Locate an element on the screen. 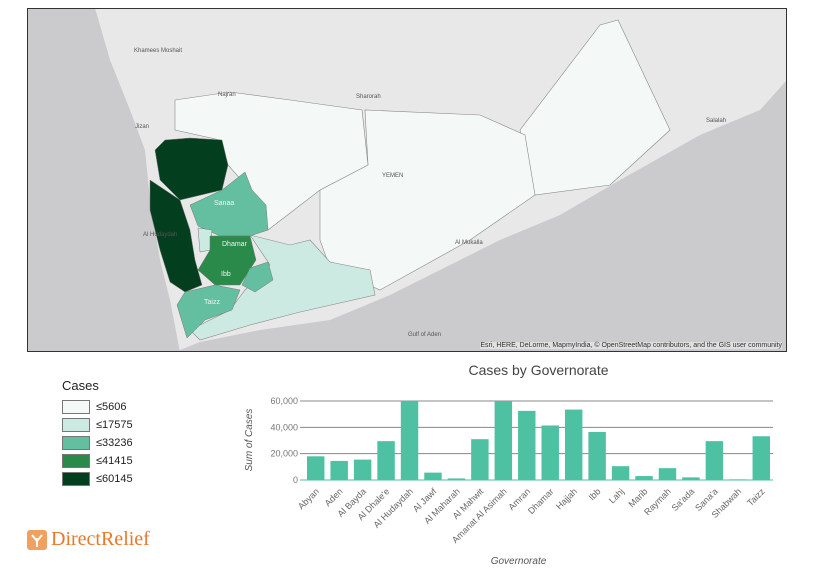  label-hudaydah: Al Hudaydah is located at coordinates (160, 235).